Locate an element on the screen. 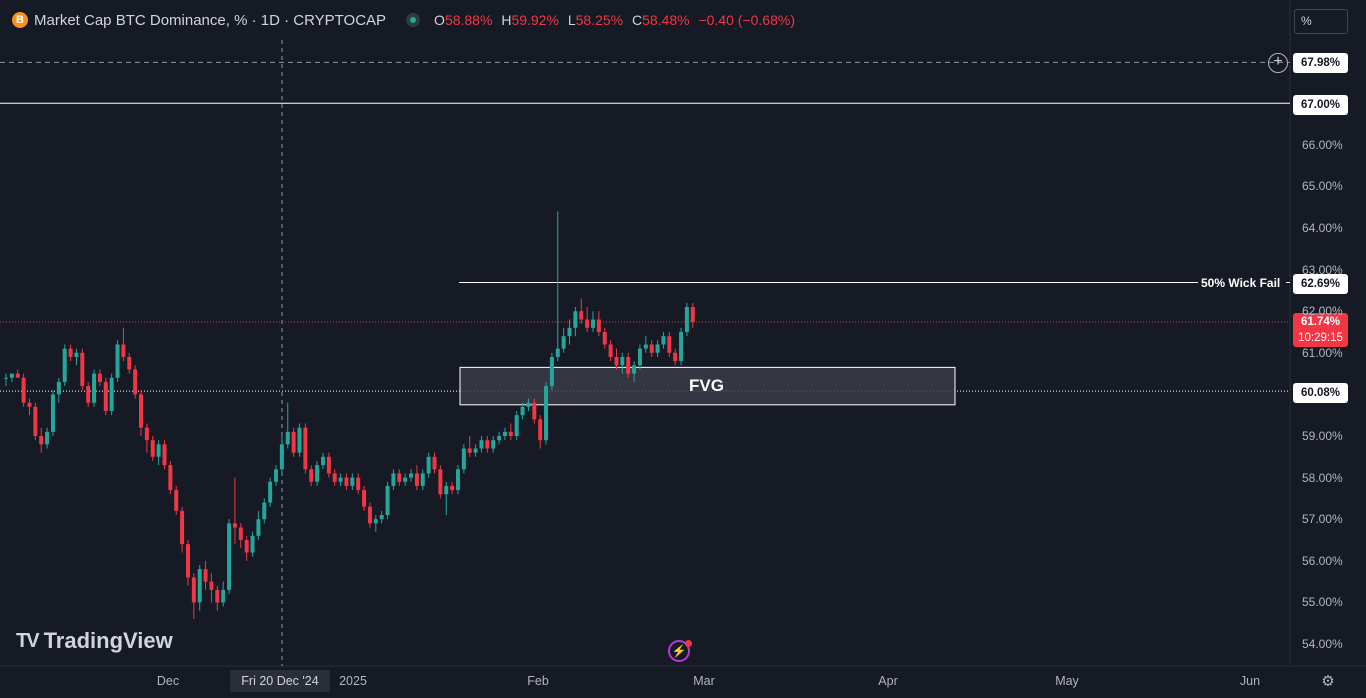  price-tick: 54.00% is located at coordinates (1322, 644).